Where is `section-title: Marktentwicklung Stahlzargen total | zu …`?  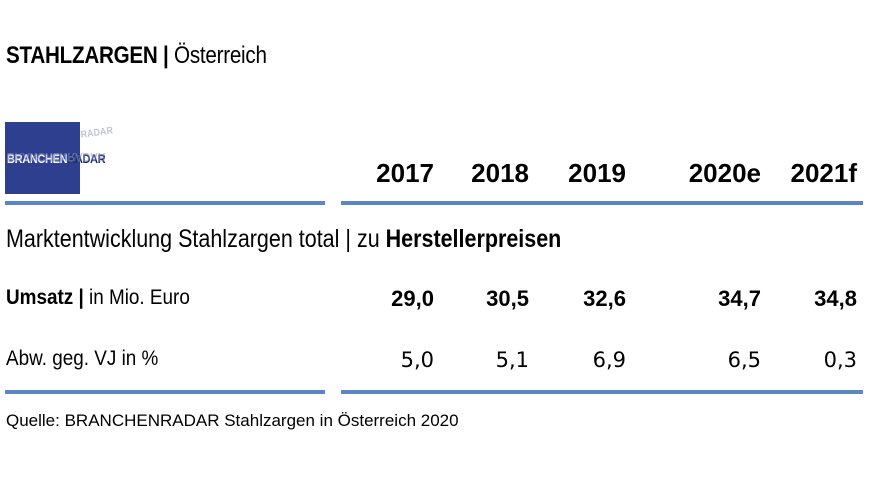
section-title: Marktentwicklung Stahlzargen total | zu … is located at coordinates (284, 239).